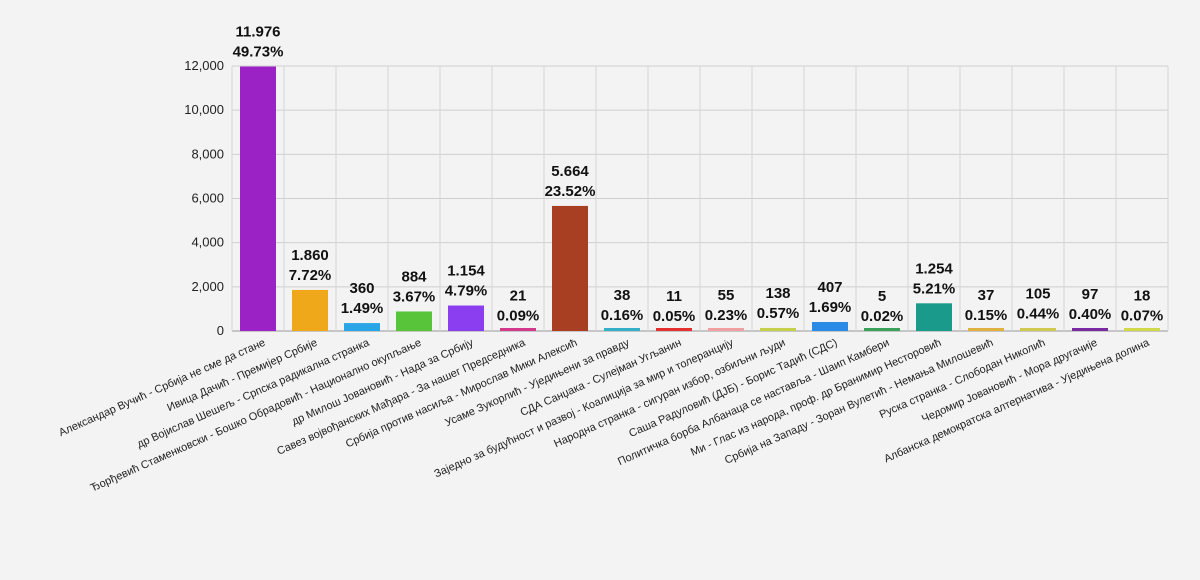 The height and width of the screenshot is (580, 1200). I want to click on bar-percent-label: 0.09%, so click(518, 316).